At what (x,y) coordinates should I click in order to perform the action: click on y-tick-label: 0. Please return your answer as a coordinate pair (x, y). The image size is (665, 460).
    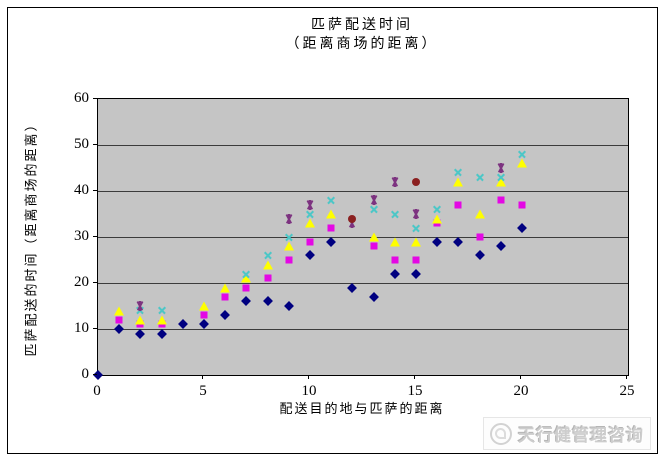
    Looking at the image, I should click on (85, 374).